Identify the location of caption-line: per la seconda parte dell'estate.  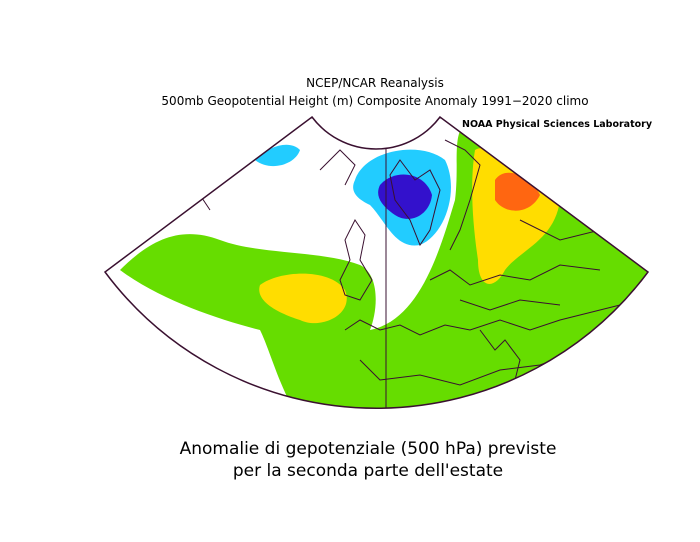
(368, 471).